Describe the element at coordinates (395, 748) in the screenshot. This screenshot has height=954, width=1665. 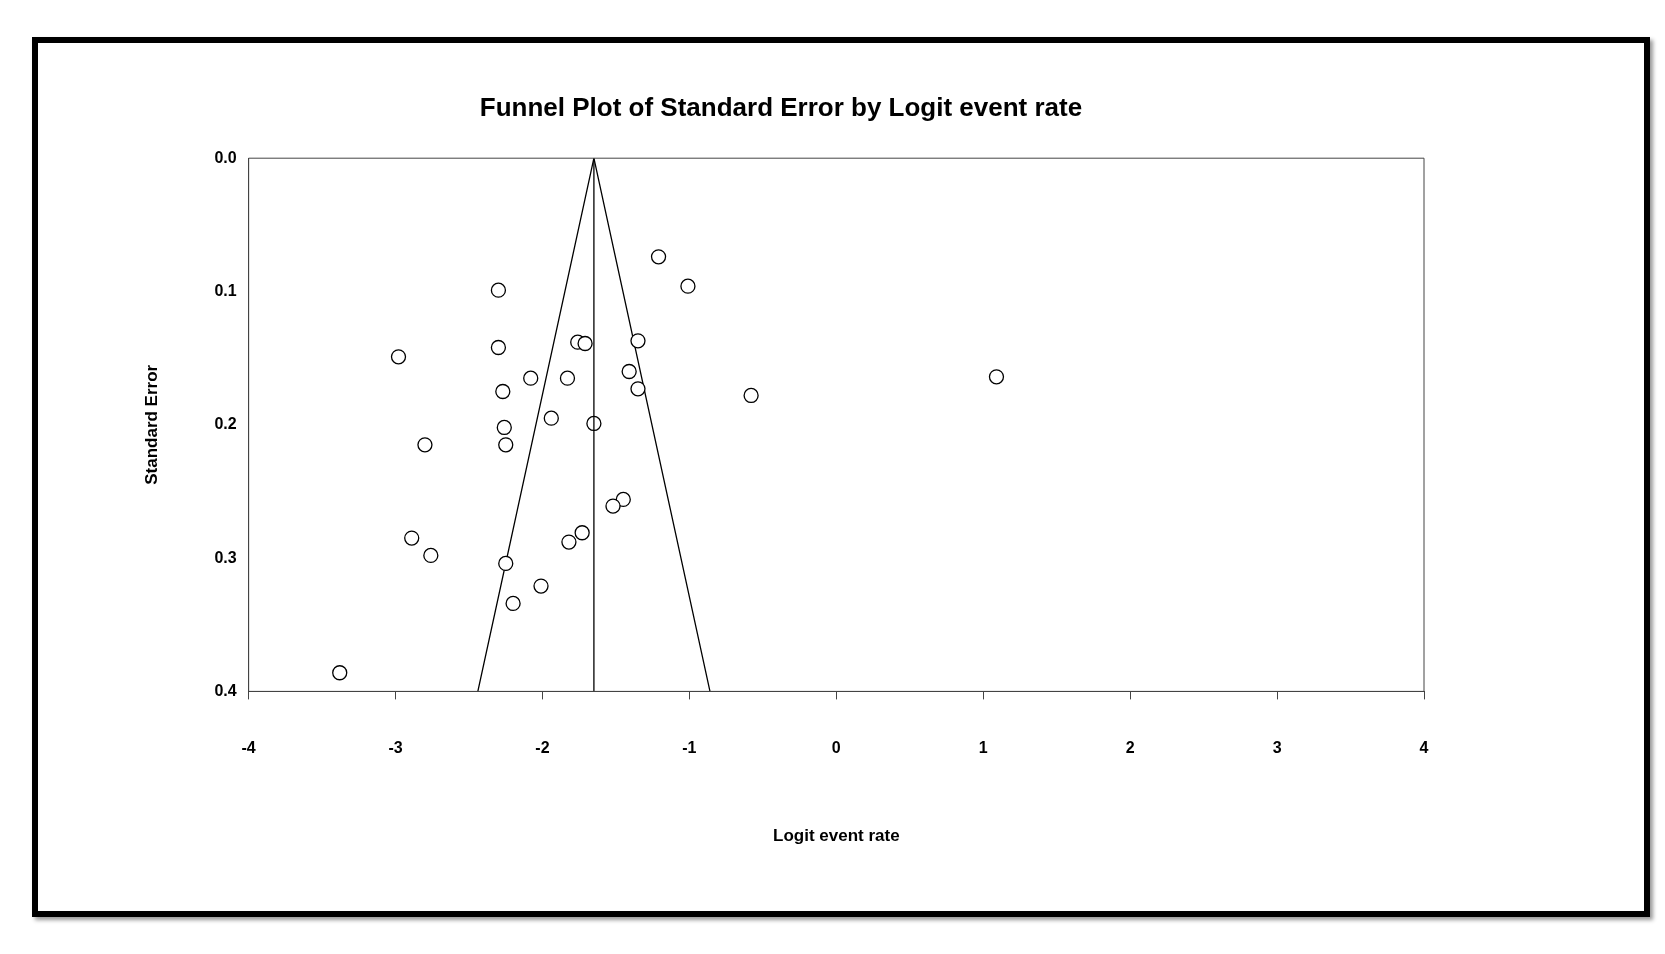
I see `x-tick-label: -3` at that location.